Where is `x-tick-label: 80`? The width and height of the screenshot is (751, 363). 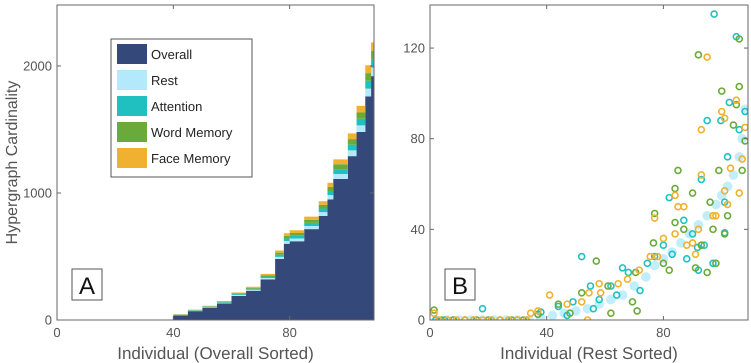 x-tick-label: 80 is located at coordinates (663, 332).